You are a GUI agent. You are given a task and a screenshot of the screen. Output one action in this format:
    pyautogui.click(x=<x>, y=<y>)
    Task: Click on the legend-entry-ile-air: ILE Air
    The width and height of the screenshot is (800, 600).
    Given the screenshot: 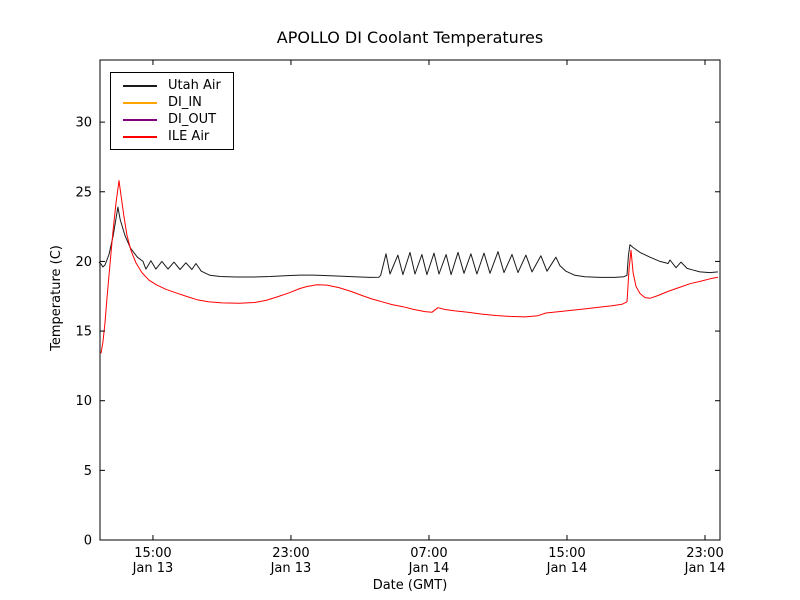 What is the action you would take?
    pyautogui.click(x=173, y=136)
    